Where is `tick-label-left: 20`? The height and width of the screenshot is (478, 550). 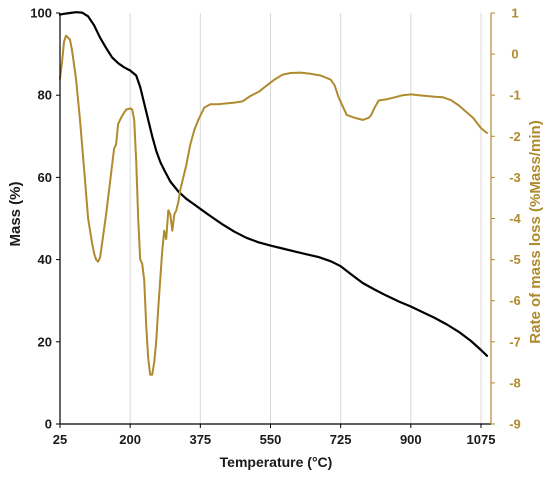
tick-label-left: 20 is located at coordinates (45, 341).